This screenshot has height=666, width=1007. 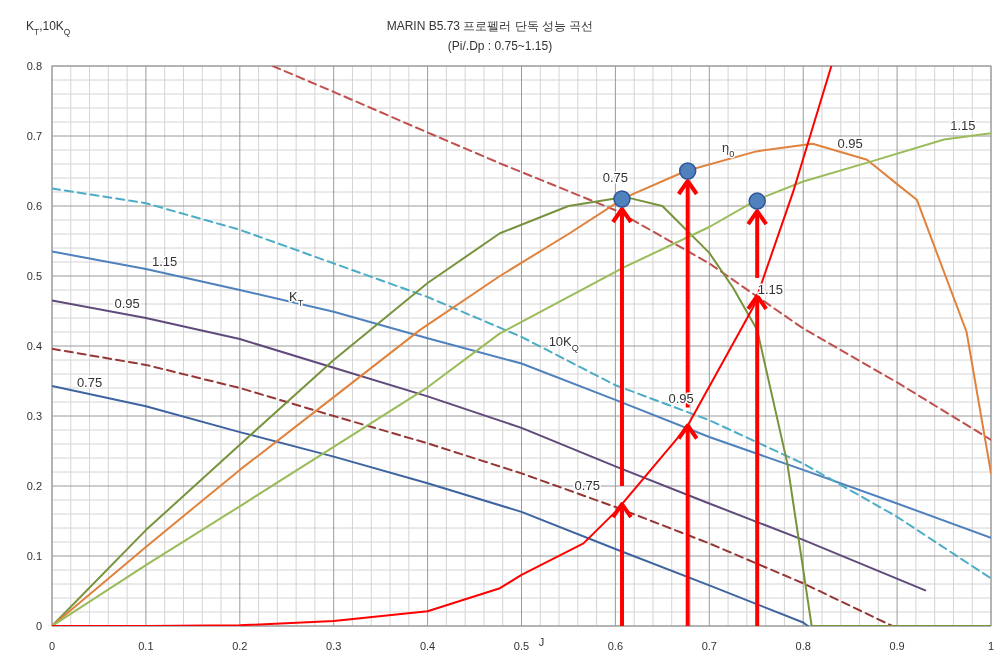 What do you see at coordinates (521, 646) in the screenshot?
I see `x-tick-label: 0.5` at bounding box center [521, 646].